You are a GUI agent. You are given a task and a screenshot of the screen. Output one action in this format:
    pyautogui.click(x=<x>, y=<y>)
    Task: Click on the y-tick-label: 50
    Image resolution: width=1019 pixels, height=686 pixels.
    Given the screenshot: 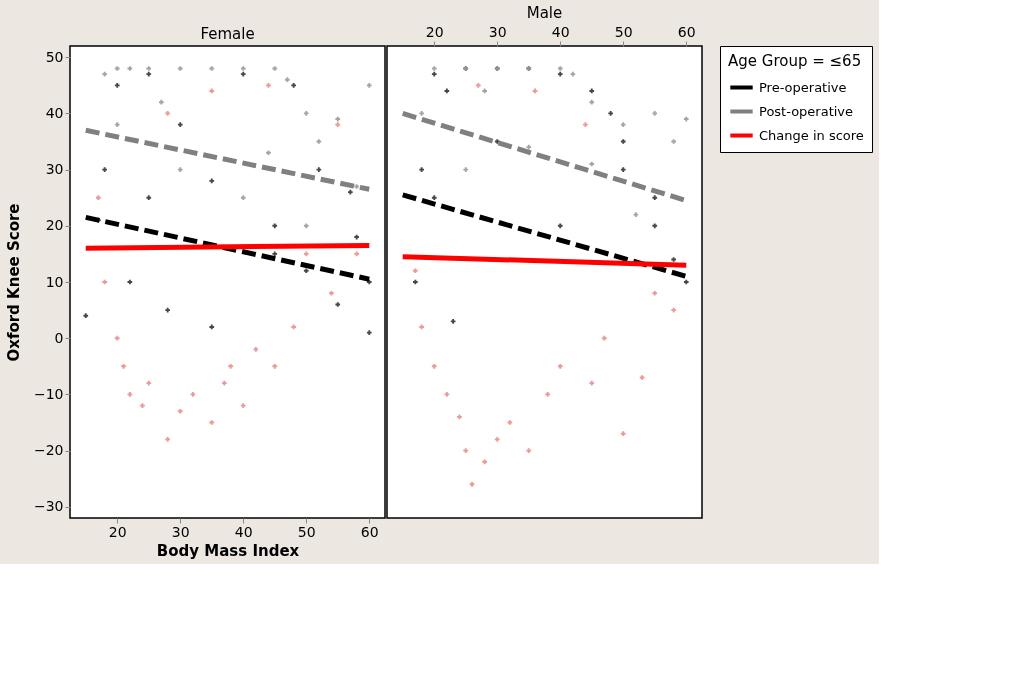 What is the action you would take?
    pyautogui.click(x=54, y=56)
    